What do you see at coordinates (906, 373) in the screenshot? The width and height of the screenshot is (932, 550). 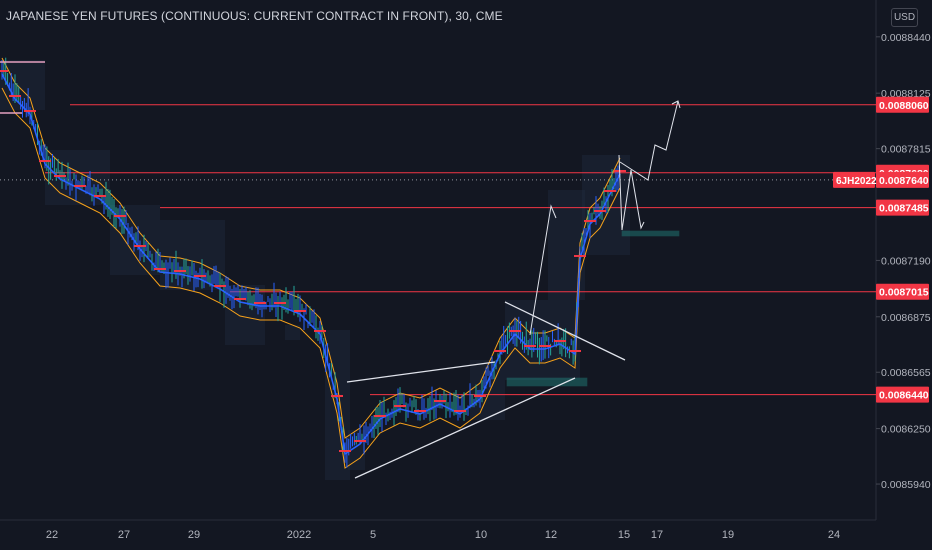 I see `y-tick-label: 0.0086565` at bounding box center [906, 373].